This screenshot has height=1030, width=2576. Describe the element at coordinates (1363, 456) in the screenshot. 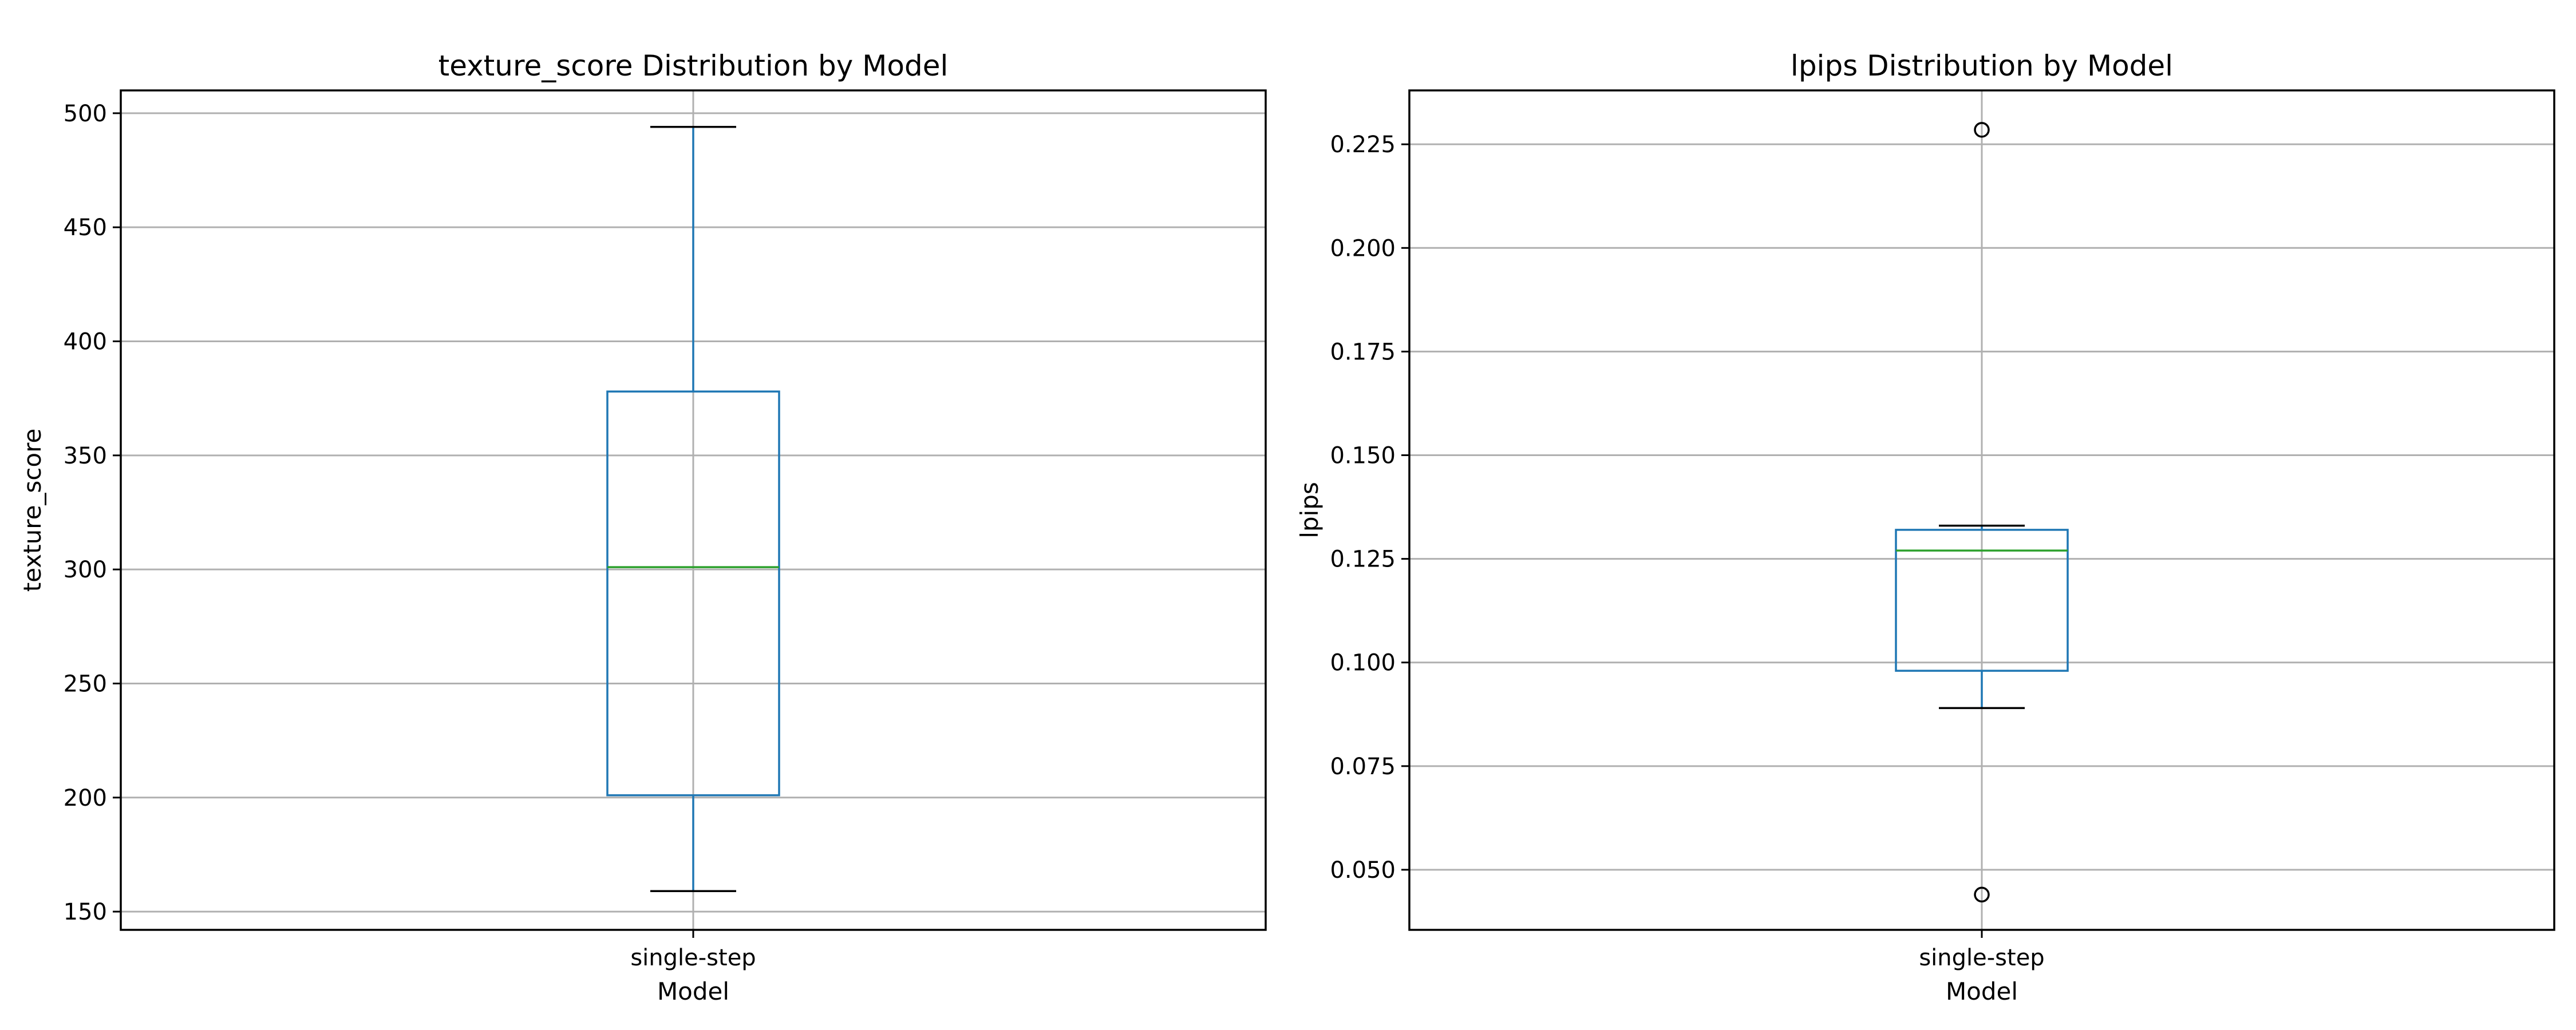

I see `y-tick-label: 0.150` at that location.